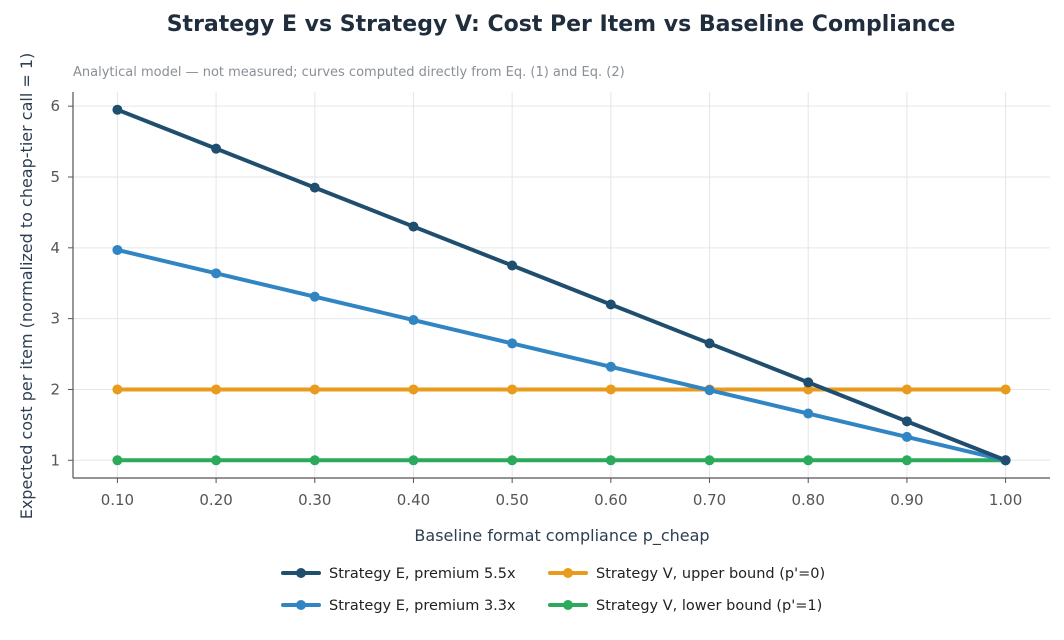 The width and height of the screenshot is (1064, 640). Describe the element at coordinates (55, 248) in the screenshot. I see `y-tick-label: 4` at that location.